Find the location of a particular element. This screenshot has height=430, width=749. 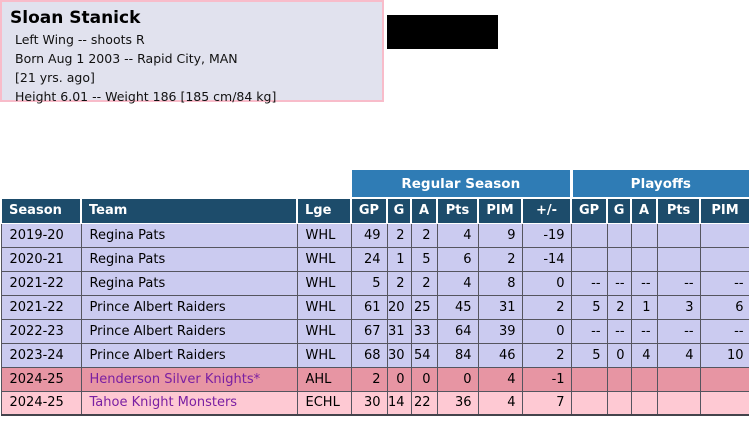

column-header-lge: Lge is located at coordinates (324, 210).